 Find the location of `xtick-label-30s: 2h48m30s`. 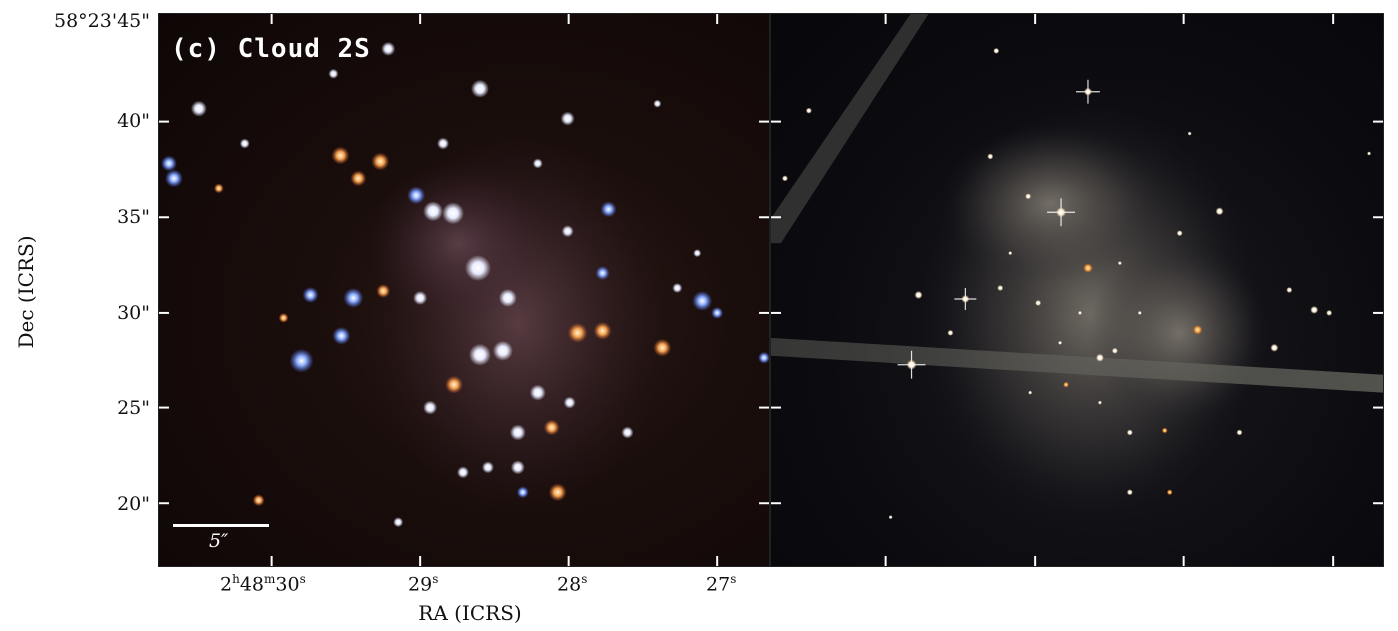

xtick-label-30s: 2h48m30s is located at coordinates (263, 584).